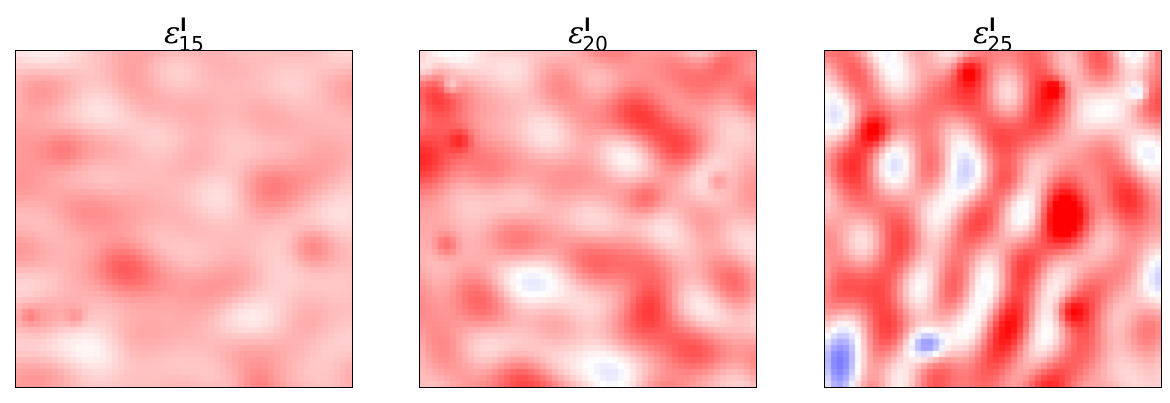 The width and height of the screenshot is (1170, 403). What do you see at coordinates (992, 25) in the screenshot?
I see `panel-3-superscript: l` at bounding box center [992, 25].